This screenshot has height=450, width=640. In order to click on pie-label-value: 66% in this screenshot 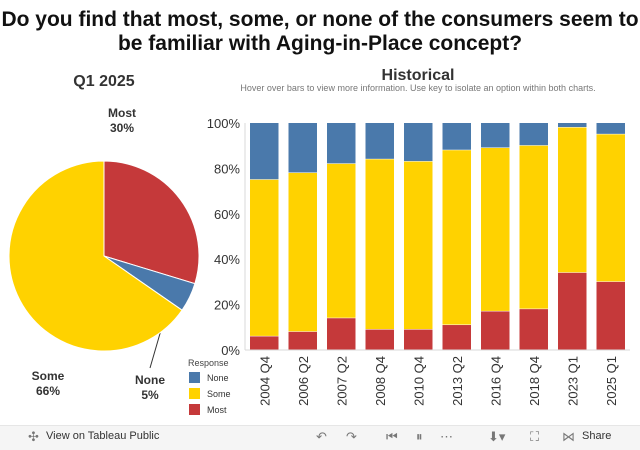, I will do `click(48, 391)`.